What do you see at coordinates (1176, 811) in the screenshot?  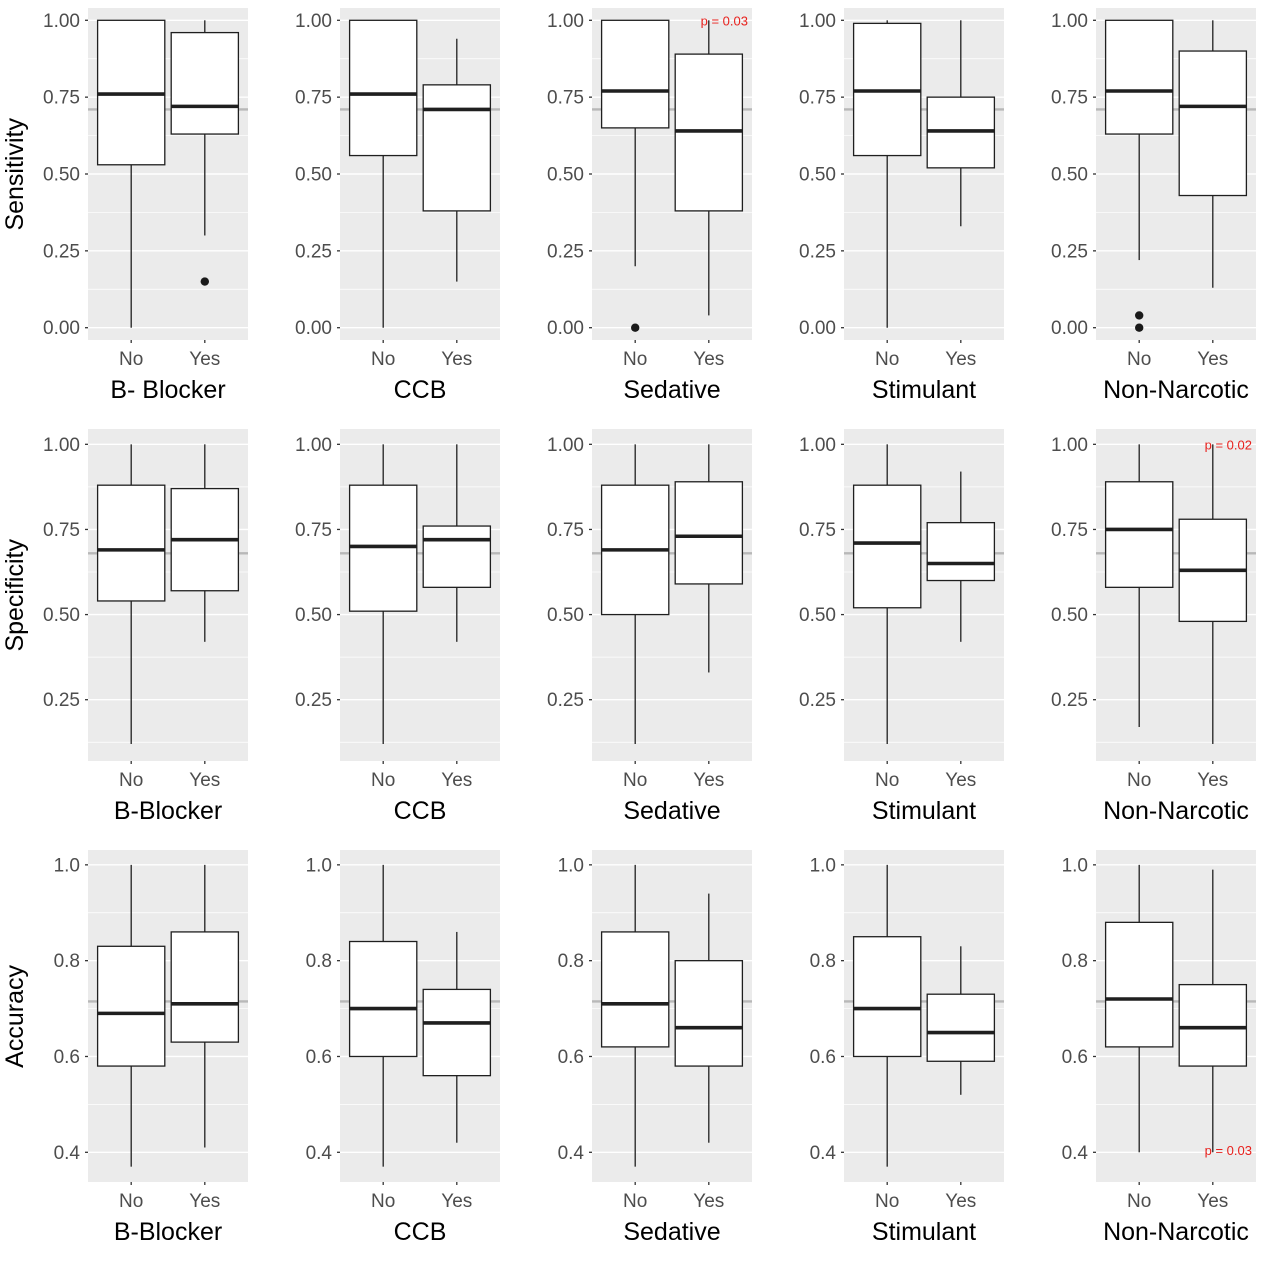 I see `x-axis-title: Non-Narcotic` at bounding box center [1176, 811].